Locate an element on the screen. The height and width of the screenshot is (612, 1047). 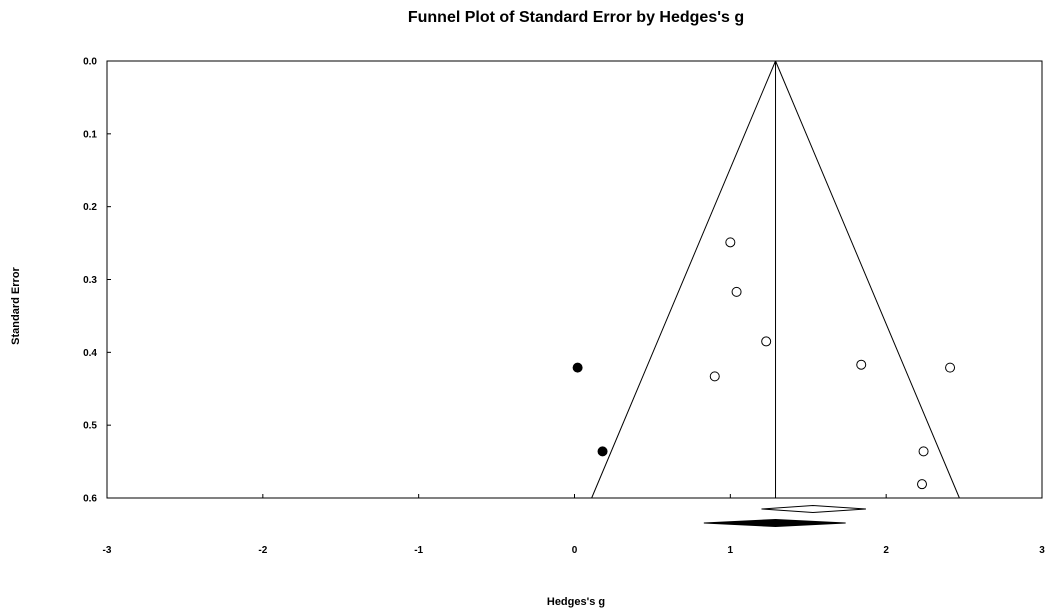
x-tick-label: 3 is located at coordinates (1042, 550).